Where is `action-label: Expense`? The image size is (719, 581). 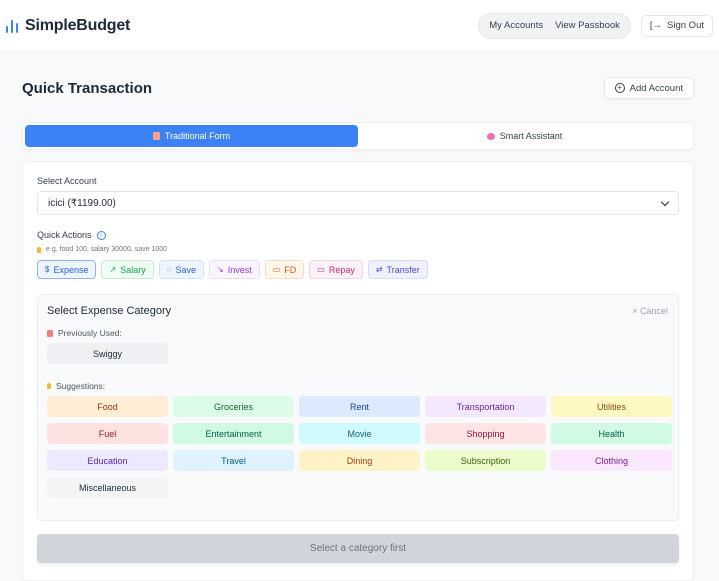 action-label: Expense is located at coordinates (71, 269).